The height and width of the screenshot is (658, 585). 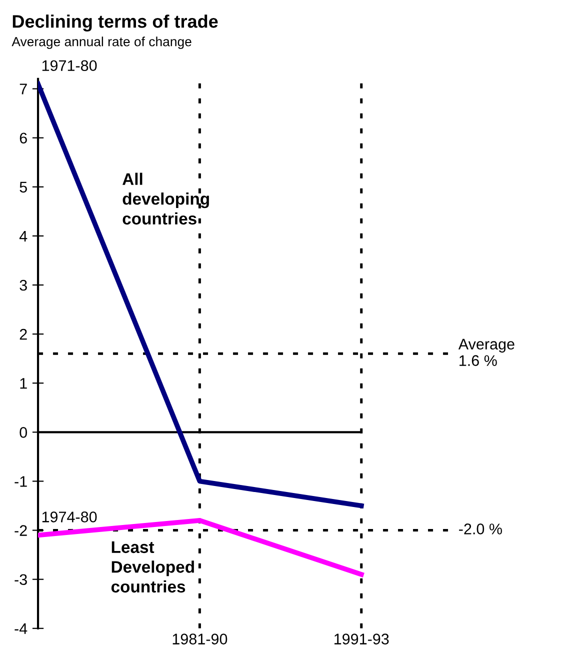 I want to click on series-label: All developing countries, so click(x=165, y=198).